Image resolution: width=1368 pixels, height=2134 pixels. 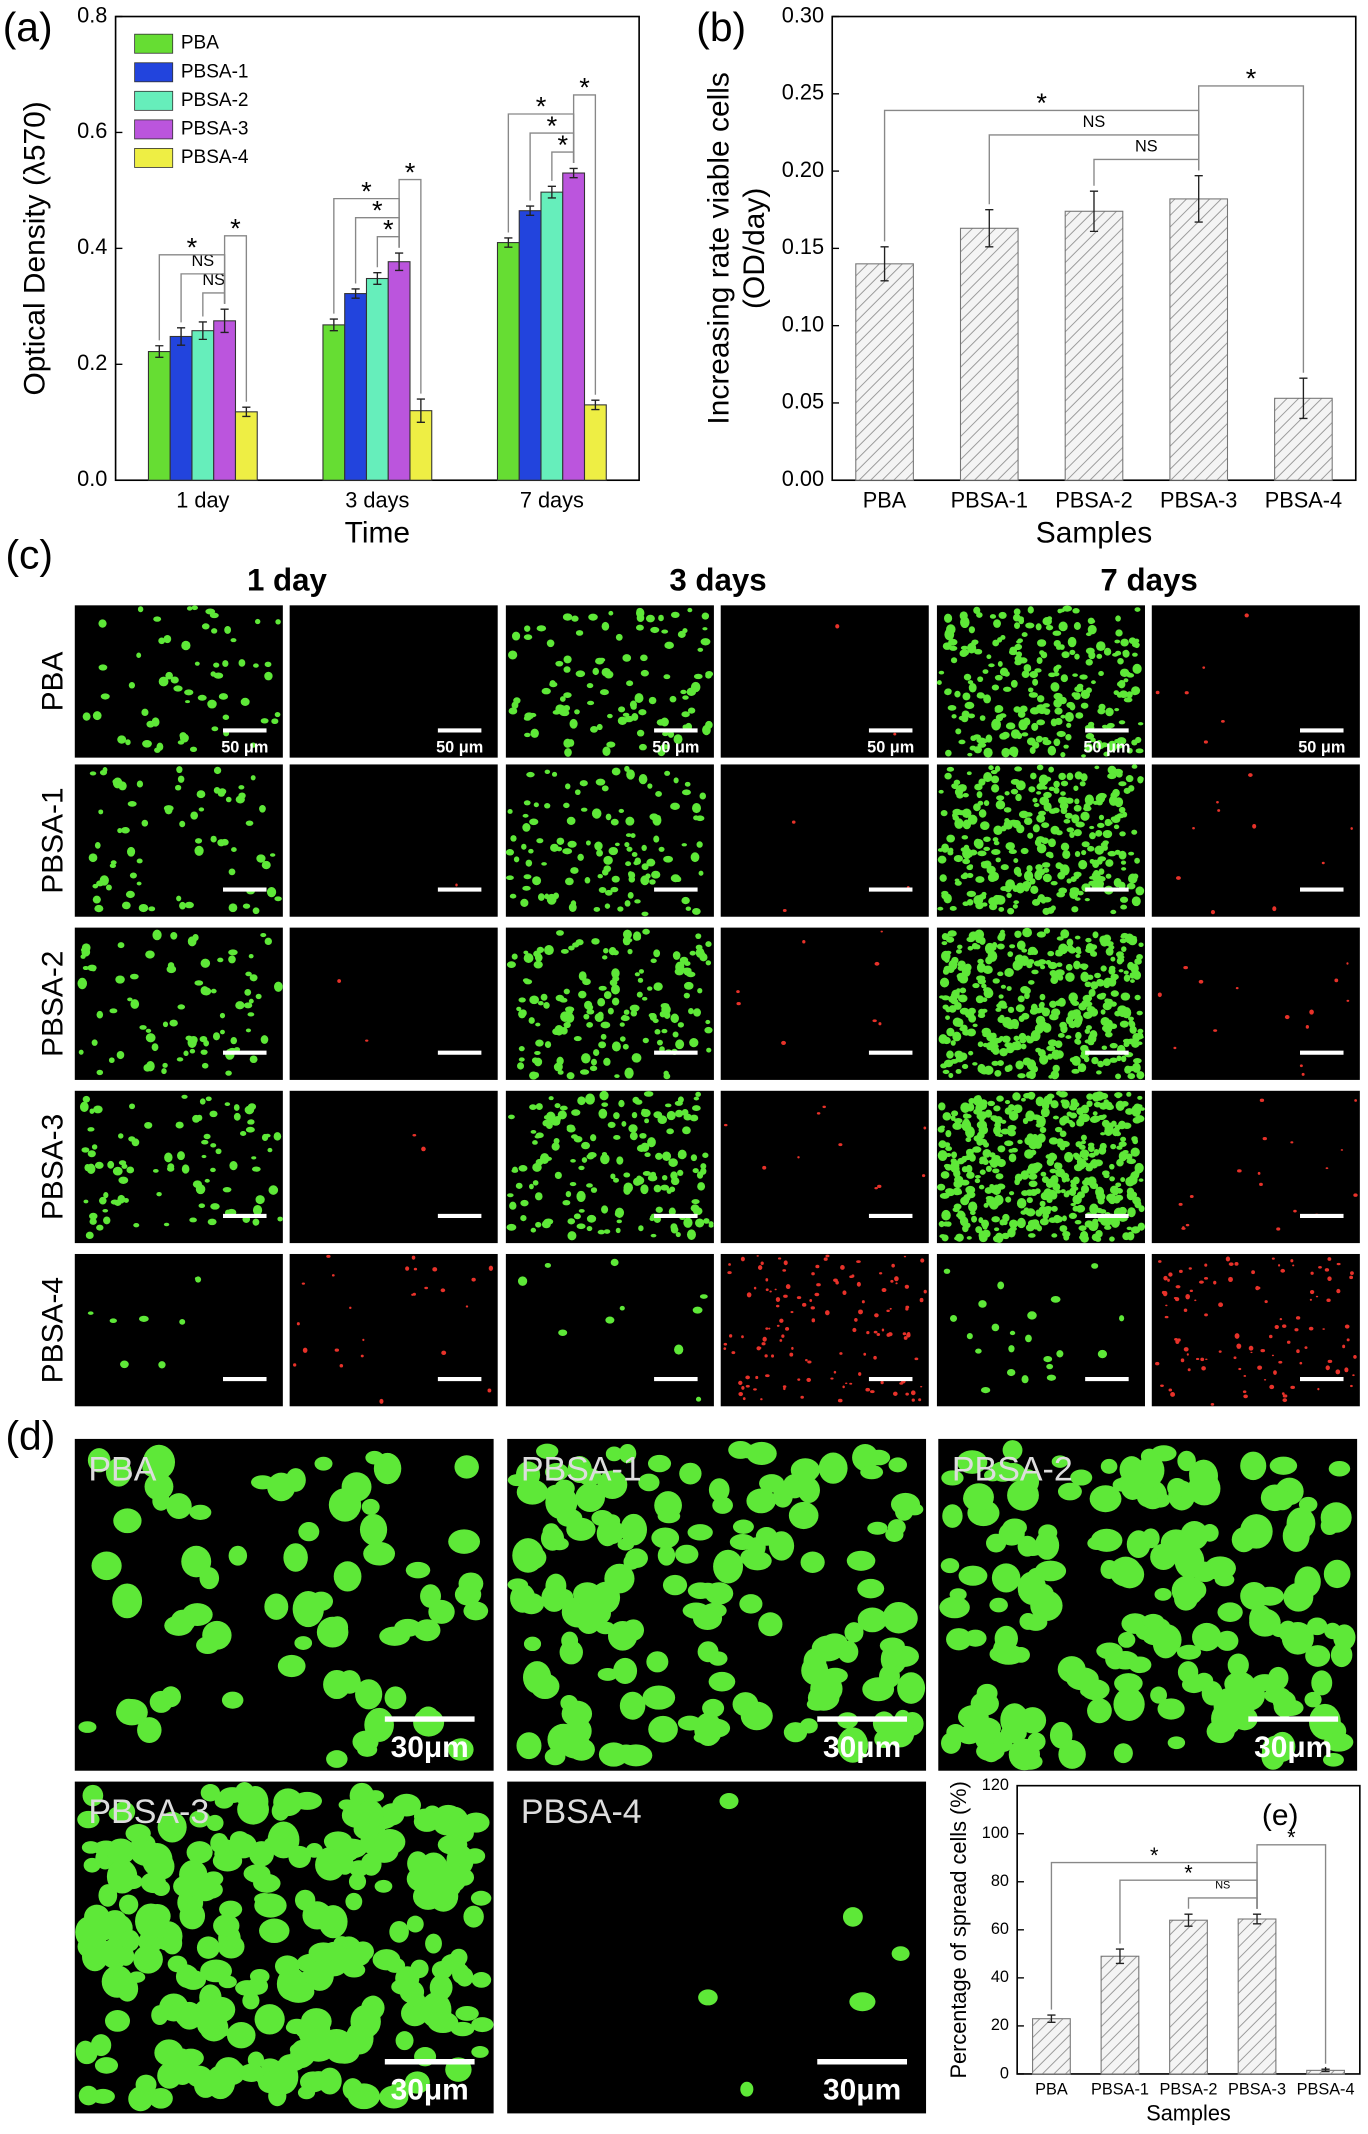 What do you see at coordinates (719, 248) in the screenshot?
I see `y-axis-label: Increasing rate viable cells` at bounding box center [719, 248].